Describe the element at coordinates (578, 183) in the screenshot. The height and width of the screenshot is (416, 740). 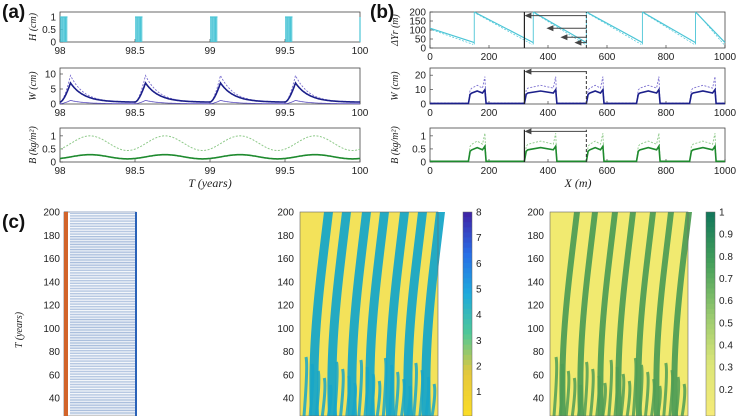
I see `x-axis-label-b: X (m)` at that location.